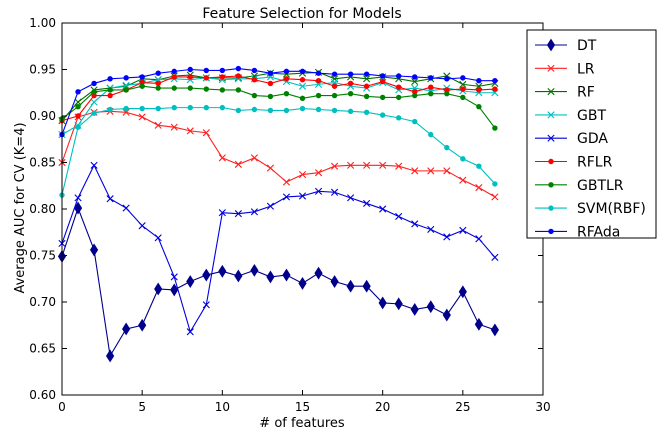  What do you see at coordinates (571, 139) in the screenshot?
I see `legend-item: GDA` at bounding box center [571, 139].